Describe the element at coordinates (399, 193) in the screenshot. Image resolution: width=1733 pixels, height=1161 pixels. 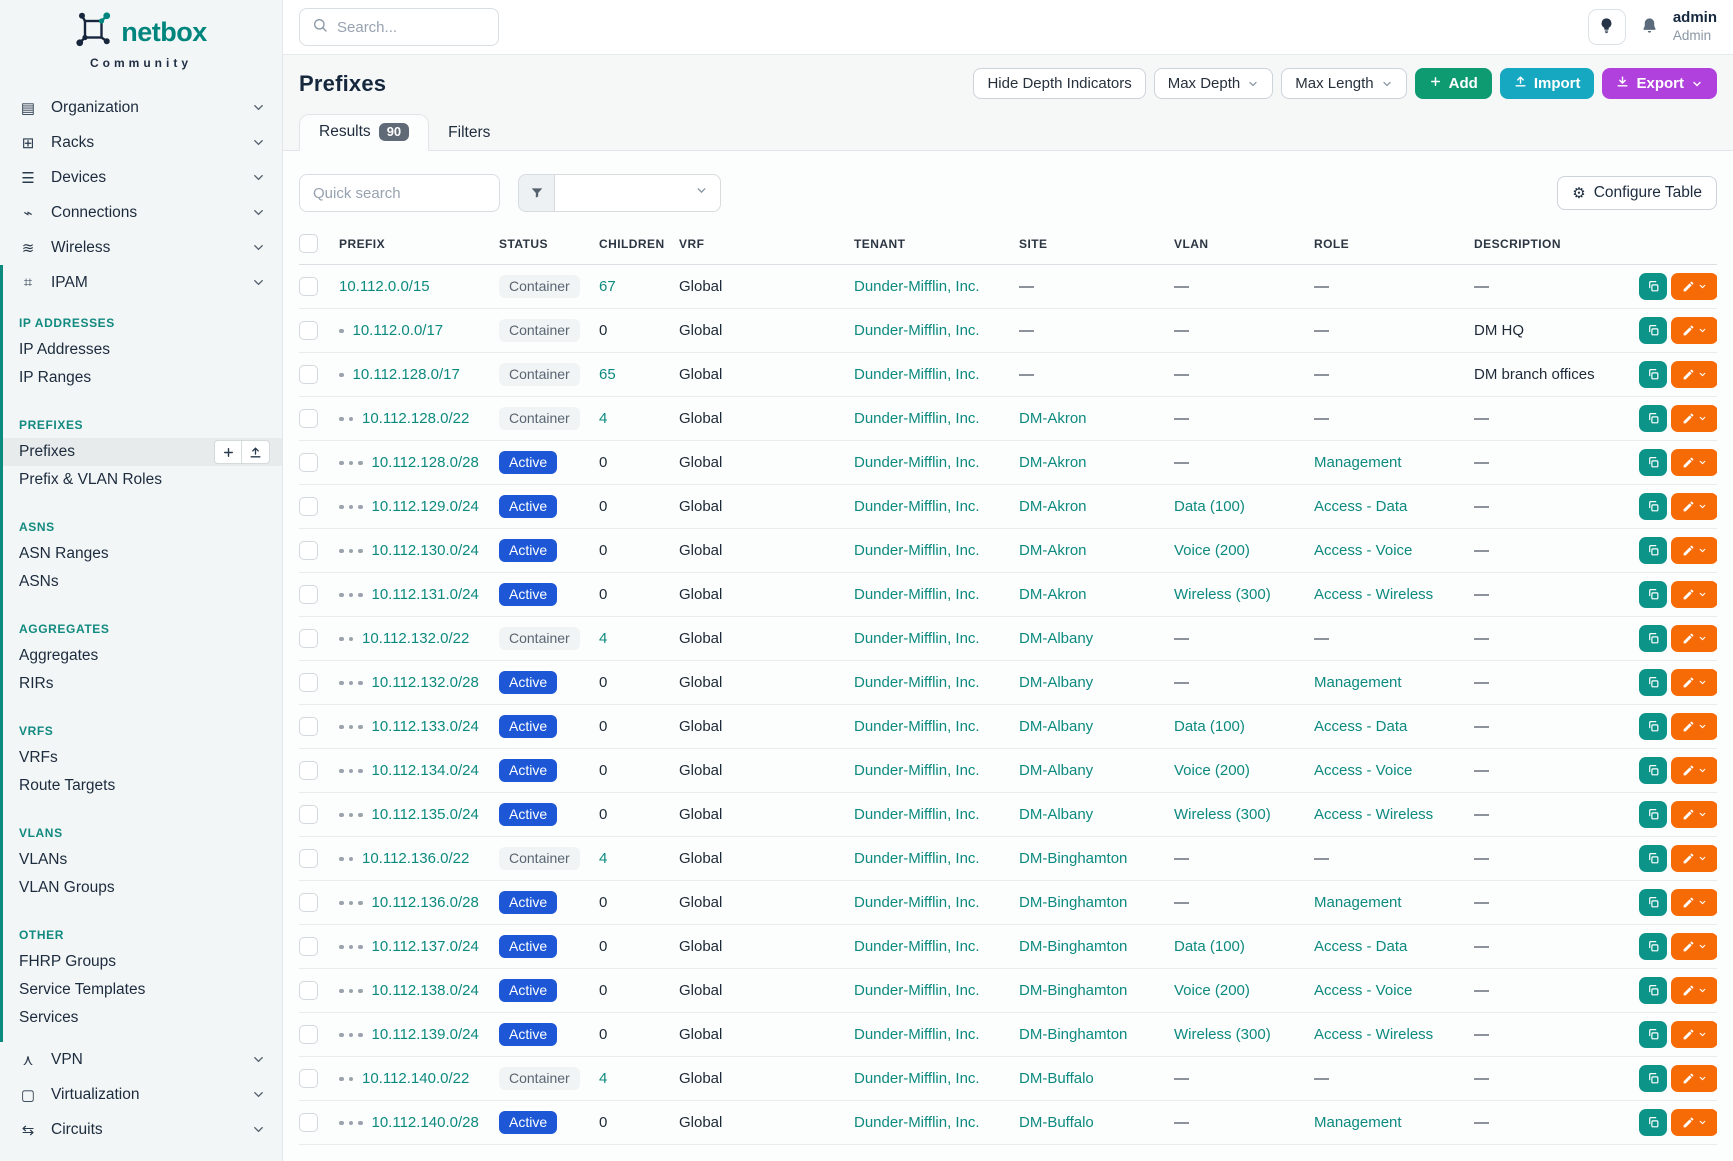
I see `quick-search-input` at that location.